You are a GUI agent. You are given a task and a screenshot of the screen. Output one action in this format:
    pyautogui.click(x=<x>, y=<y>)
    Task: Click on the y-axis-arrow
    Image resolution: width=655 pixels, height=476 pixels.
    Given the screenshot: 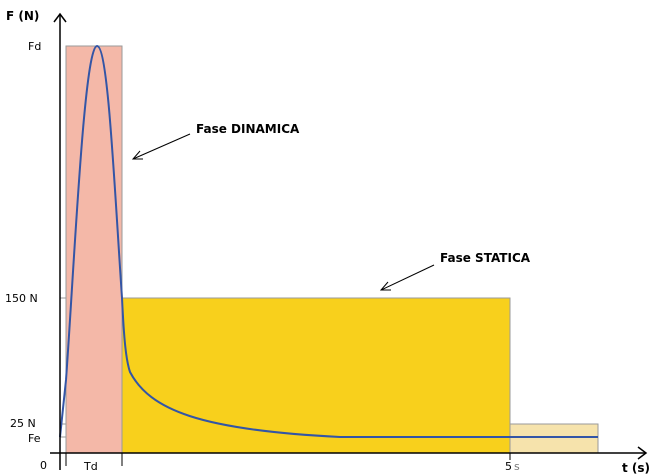 What is the action you would take?
    pyautogui.click(x=60, y=17)
    